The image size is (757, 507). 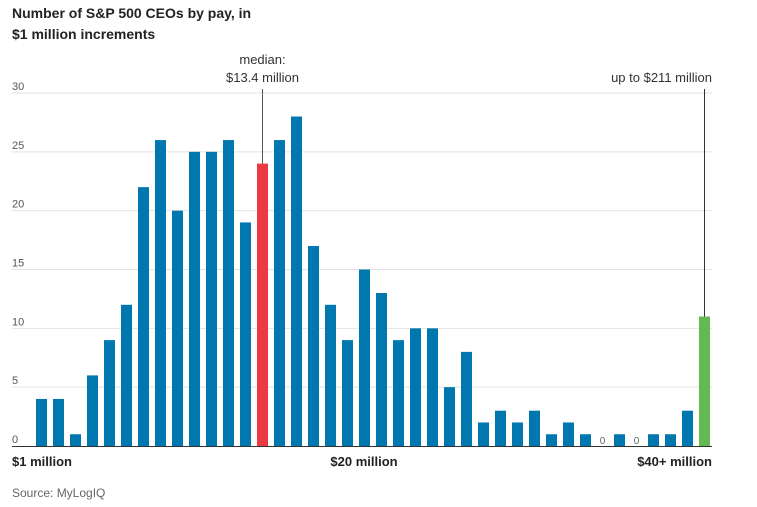 What do you see at coordinates (15, 381) in the screenshot?
I see `y-tick-label: 5` at bounding box center [15, 381].